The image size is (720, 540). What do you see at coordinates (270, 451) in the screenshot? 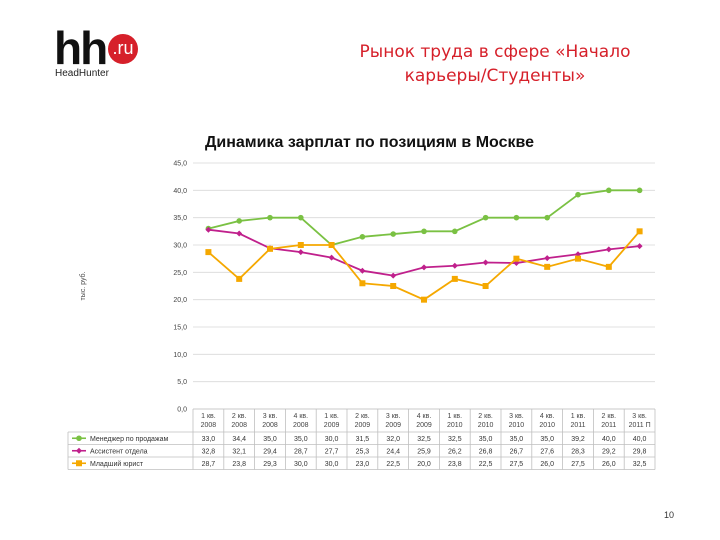
I see `table-value: 29,4` at bounding box center [270, 451].